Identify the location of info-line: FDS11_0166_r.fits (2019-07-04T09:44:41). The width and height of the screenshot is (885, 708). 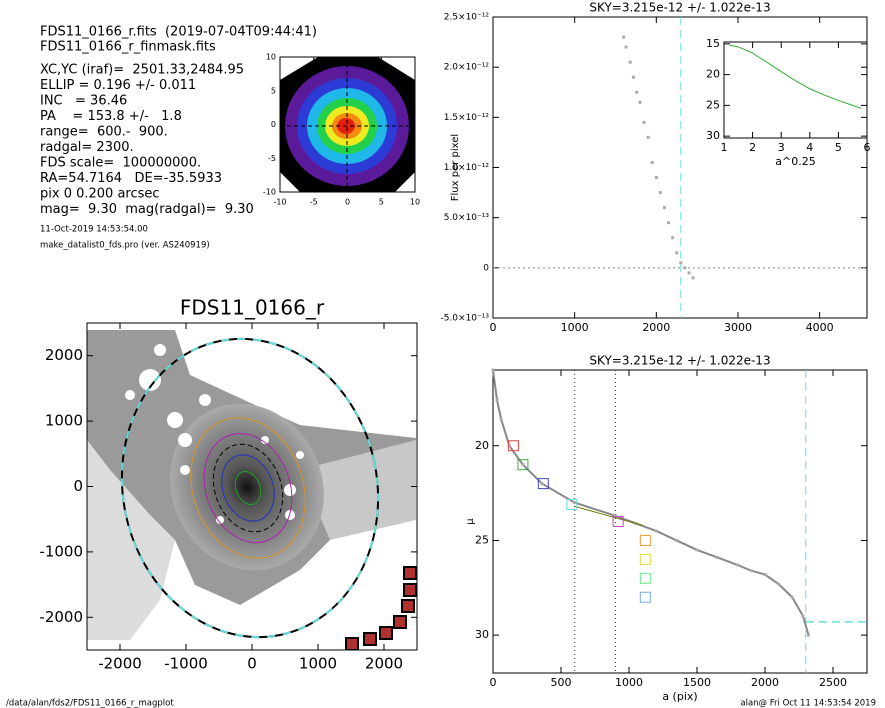
(178, 32).